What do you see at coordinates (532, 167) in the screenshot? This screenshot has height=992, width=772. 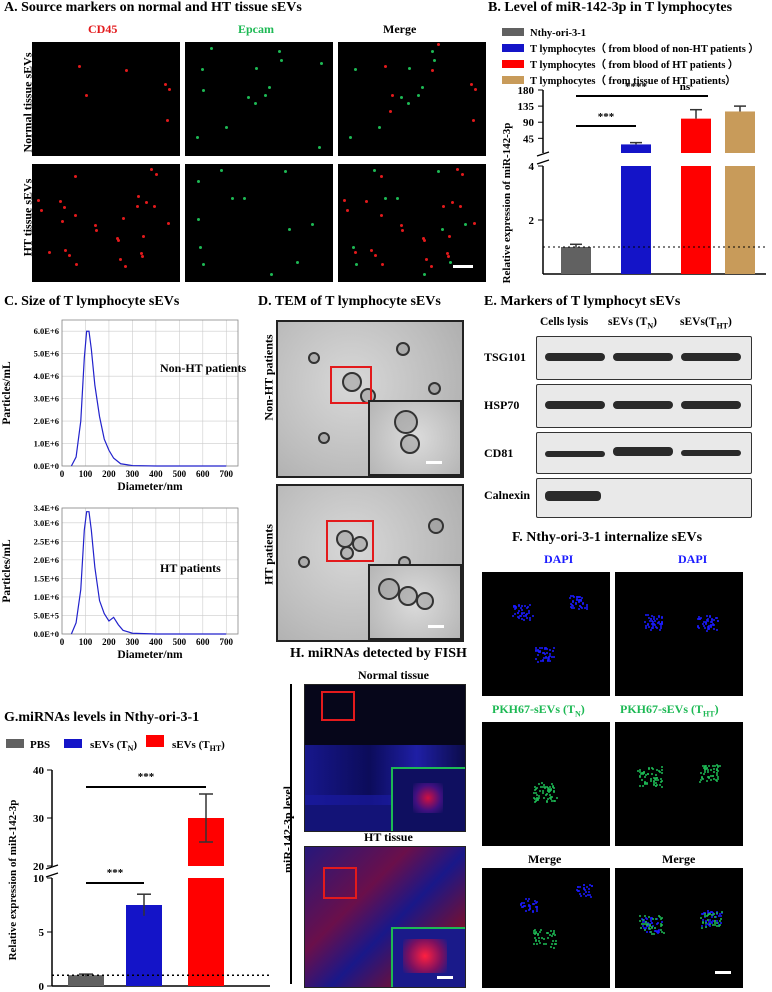 I see `y-tick-label: 4` at bounding box center [532, 167].